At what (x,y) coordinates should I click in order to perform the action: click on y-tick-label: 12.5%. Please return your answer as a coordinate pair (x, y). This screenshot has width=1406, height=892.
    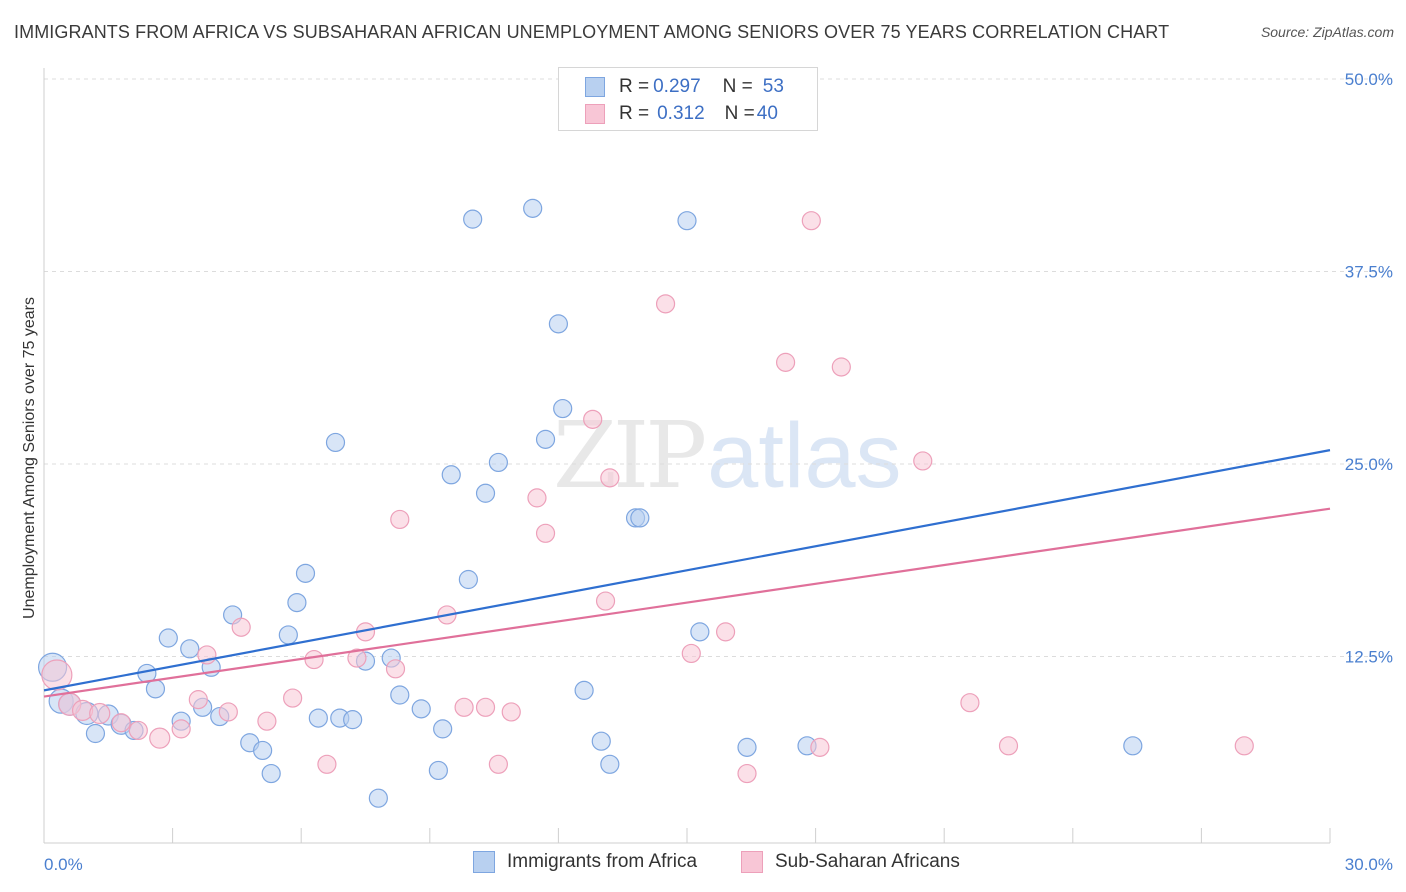
    Looking at the image, I should click on (1369, 657).